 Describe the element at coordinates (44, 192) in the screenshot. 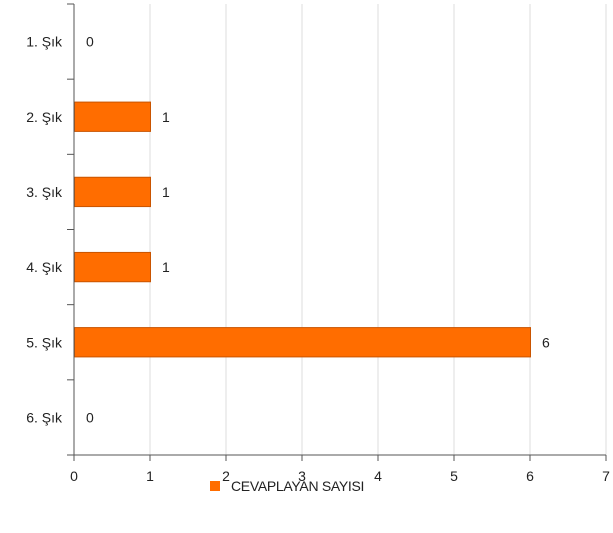

I see `category-label: 3. Şık` at that location.